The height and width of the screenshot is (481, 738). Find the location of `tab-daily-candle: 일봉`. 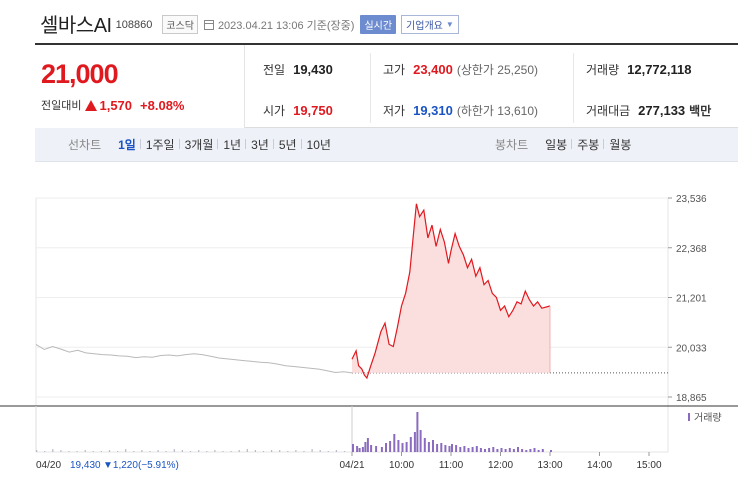

tab-daily-candle: 일봉 is located at coordinates (556, 145).